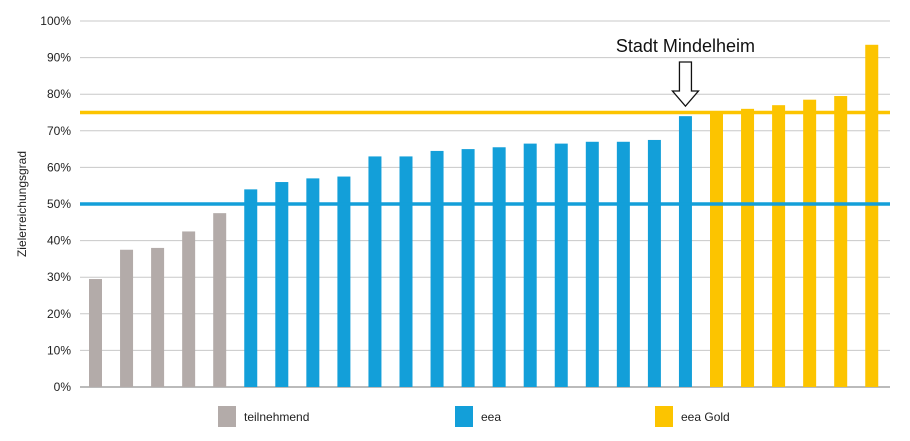  What do you see at coordinates (22, 204) in the screenshot?
I see `y-axis-label: Zielerreichungsgrad` at bounding box center [22, 204].